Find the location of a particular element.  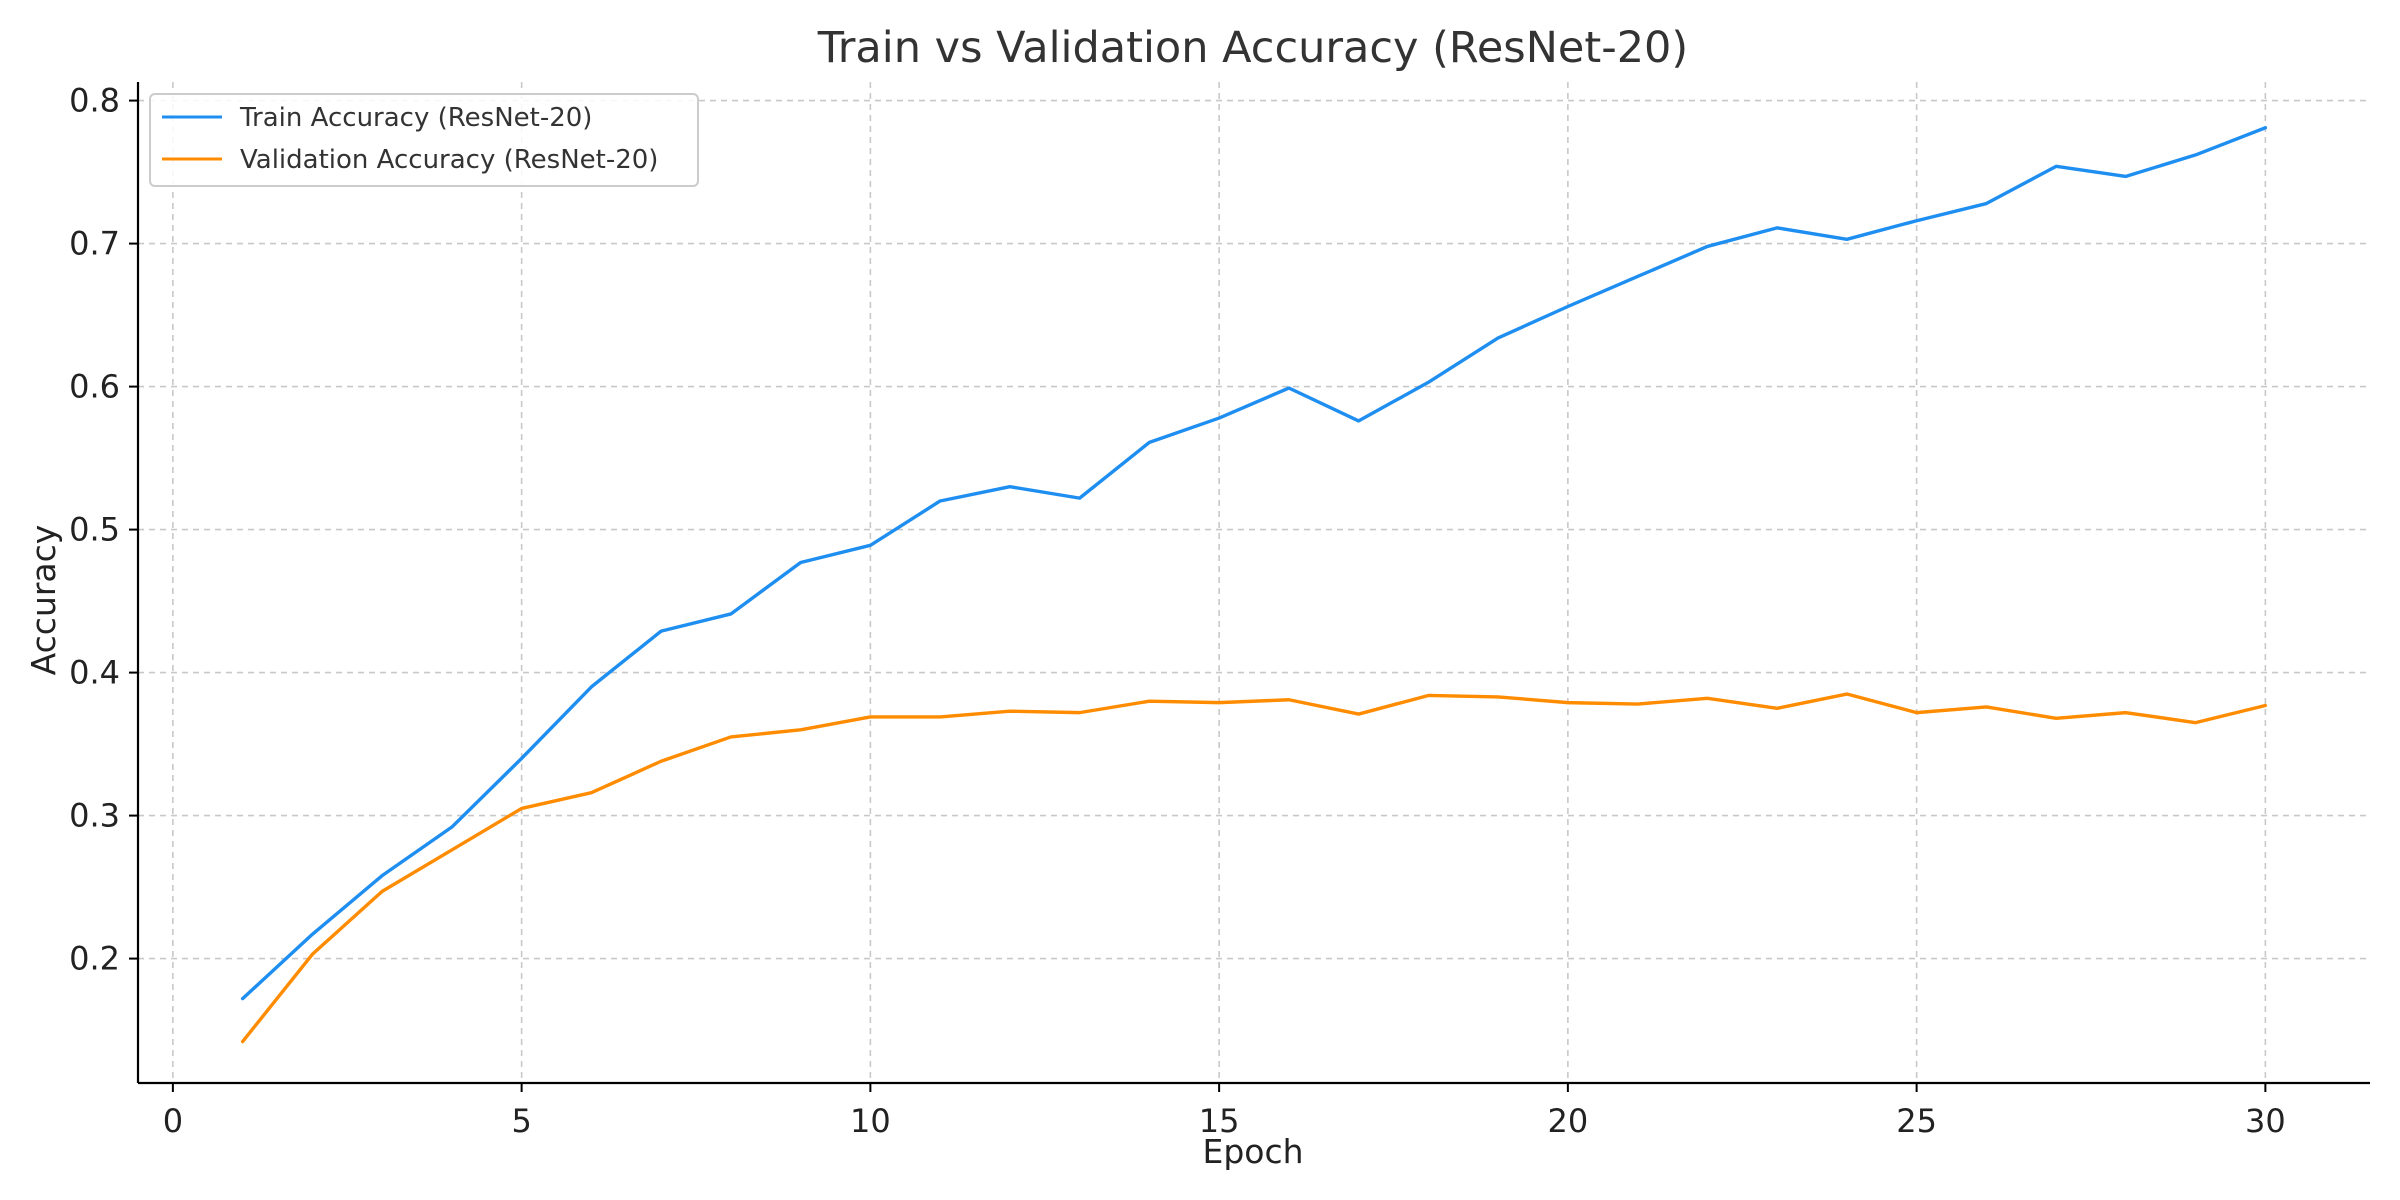

y-tick-label: 0.7 is located at coordinates (94, 244).